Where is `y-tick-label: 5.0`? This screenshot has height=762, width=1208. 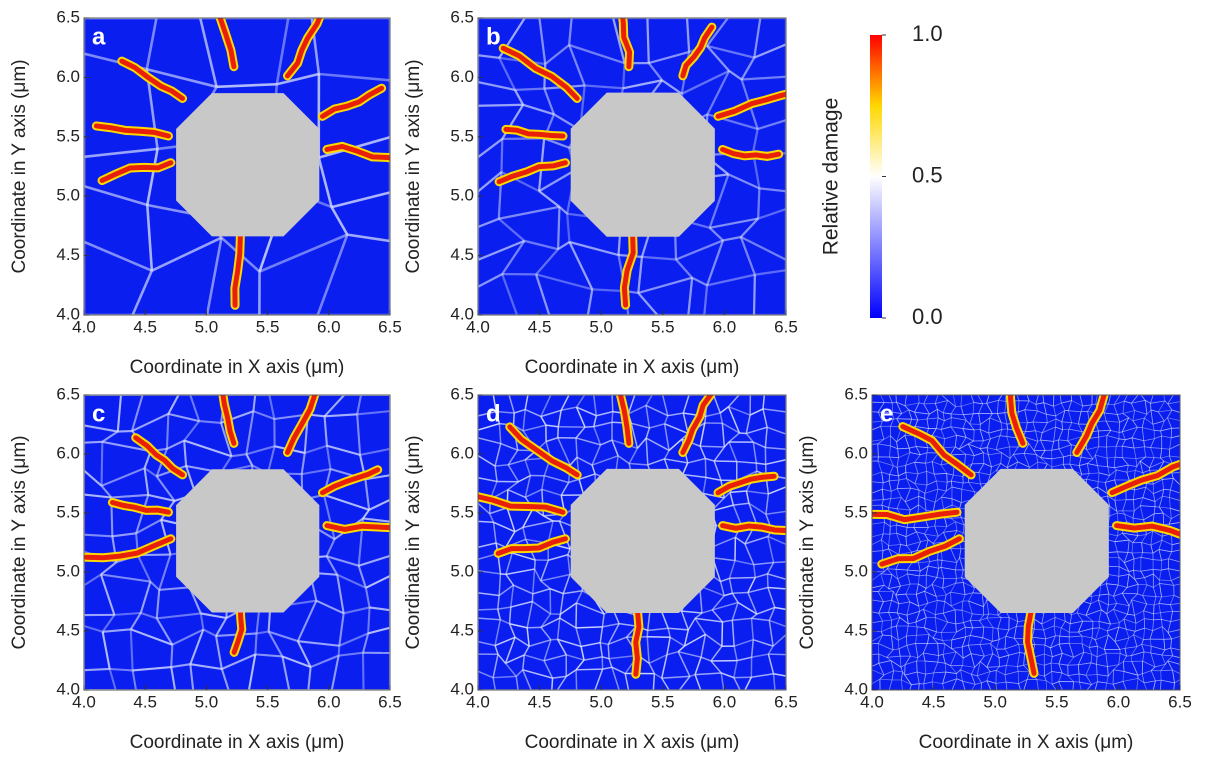 y-tick-label: 5.0 is located at coordinates (68, 195).